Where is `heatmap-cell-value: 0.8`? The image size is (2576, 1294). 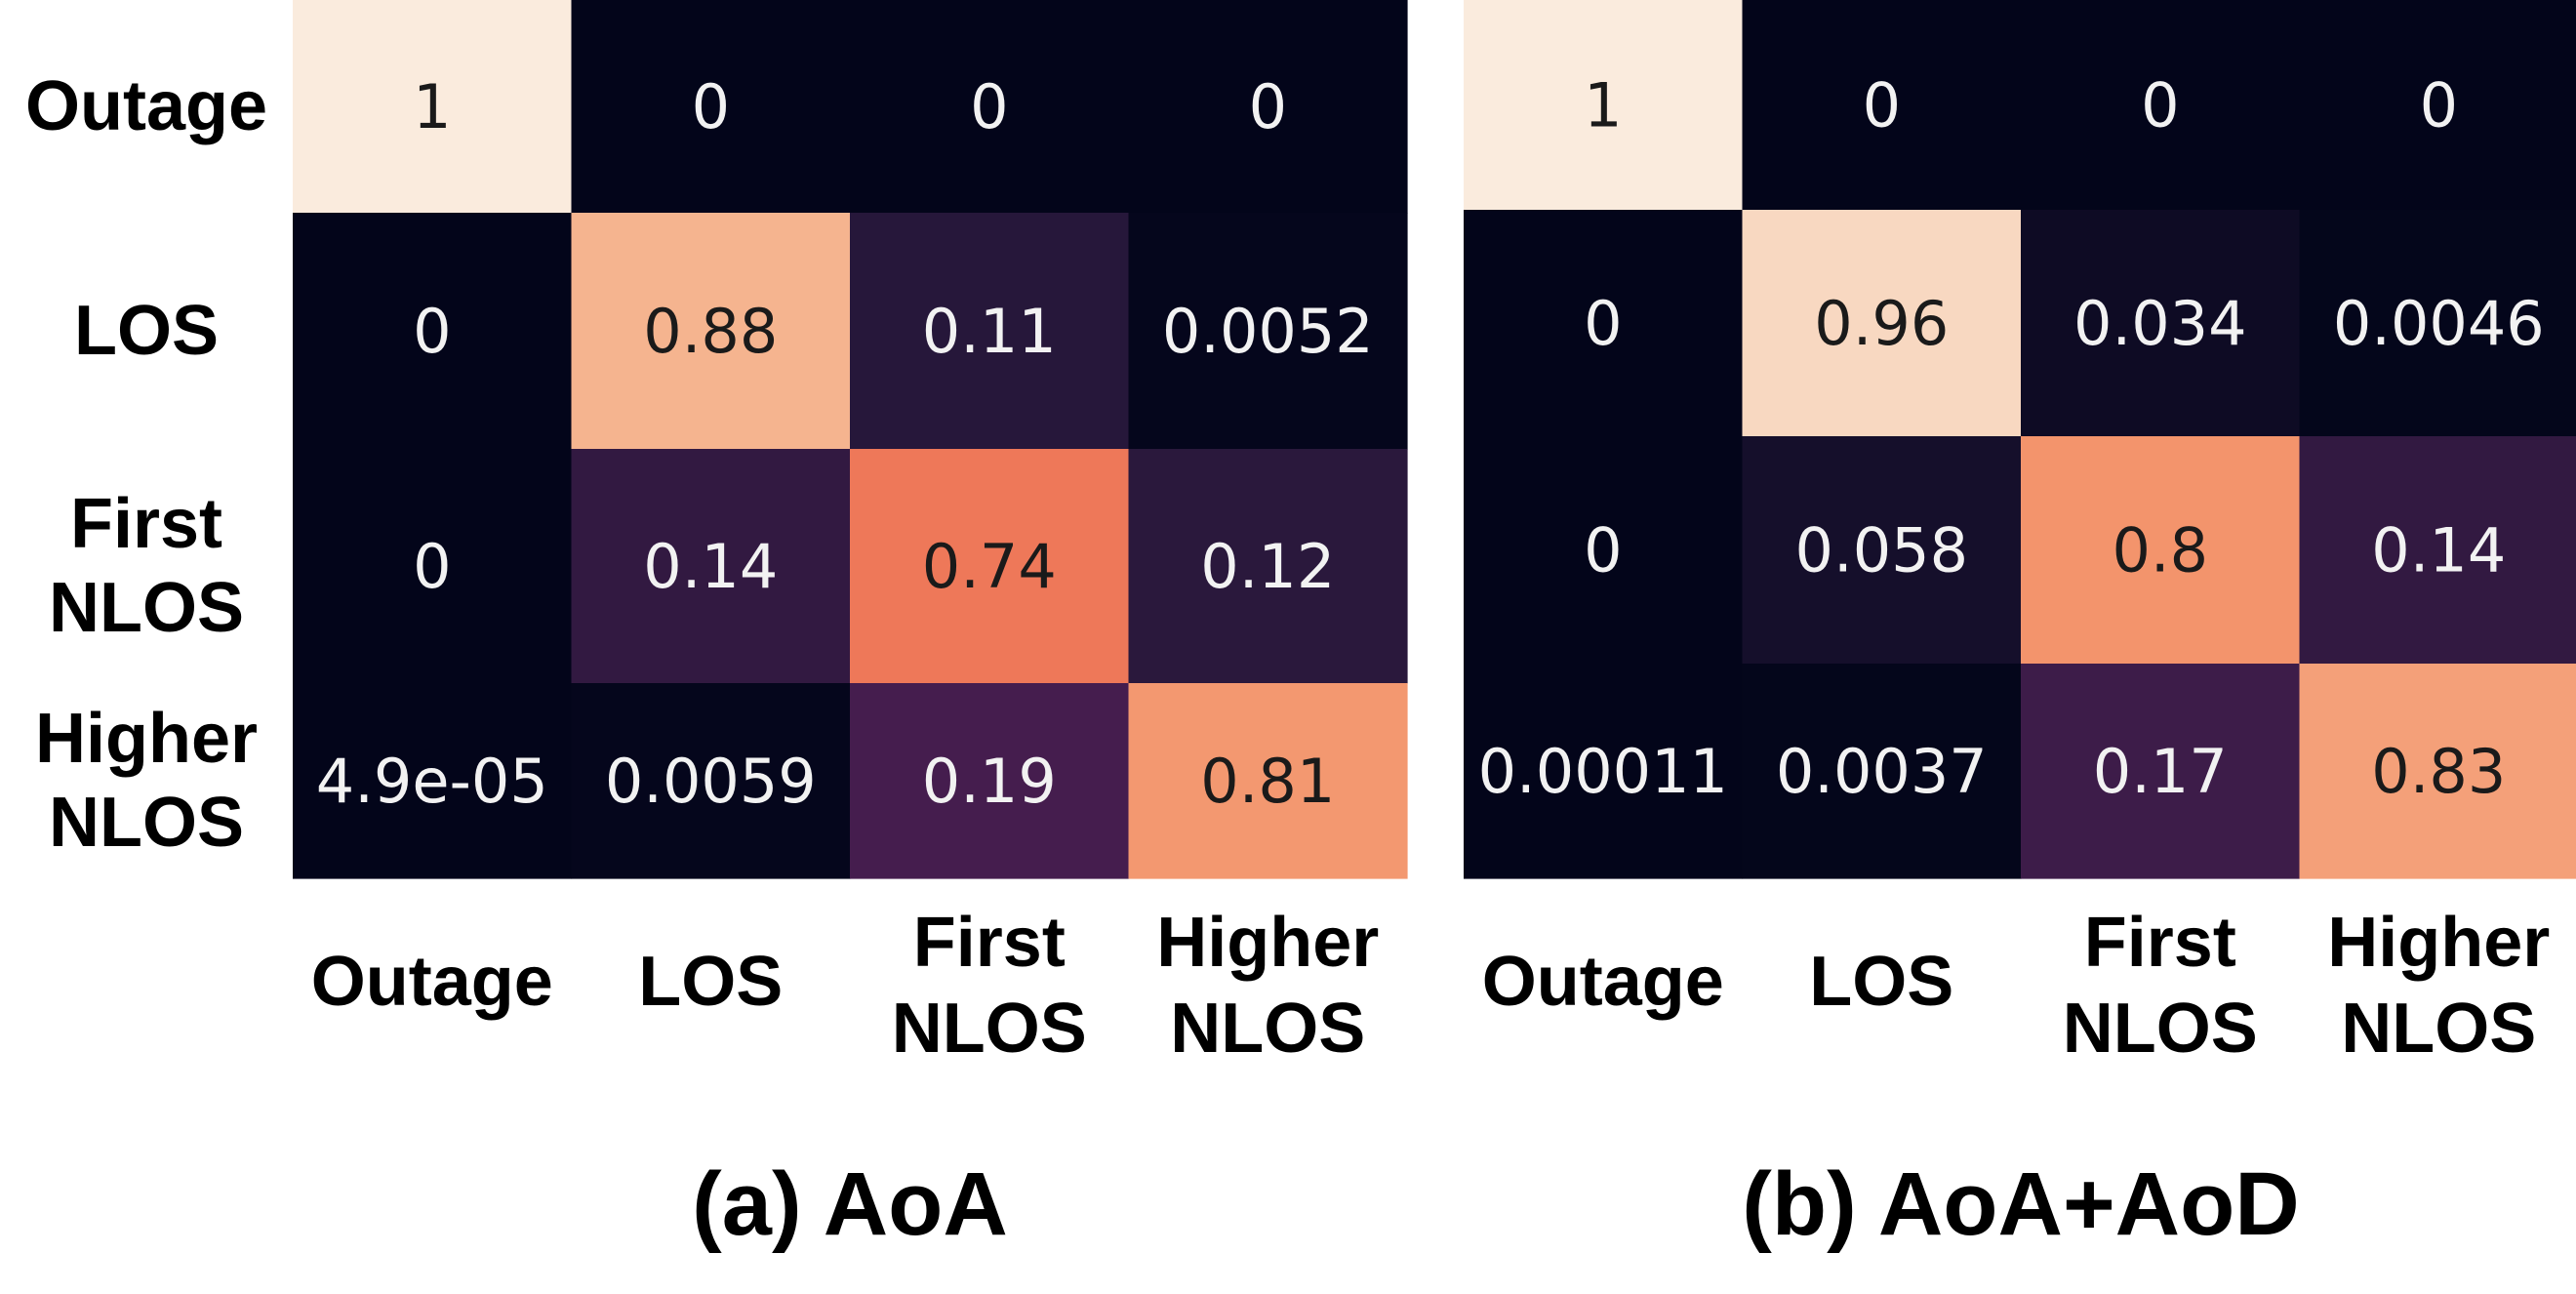 heatmap-cell-value: 0.8 is located at coordinates (2160, 550).